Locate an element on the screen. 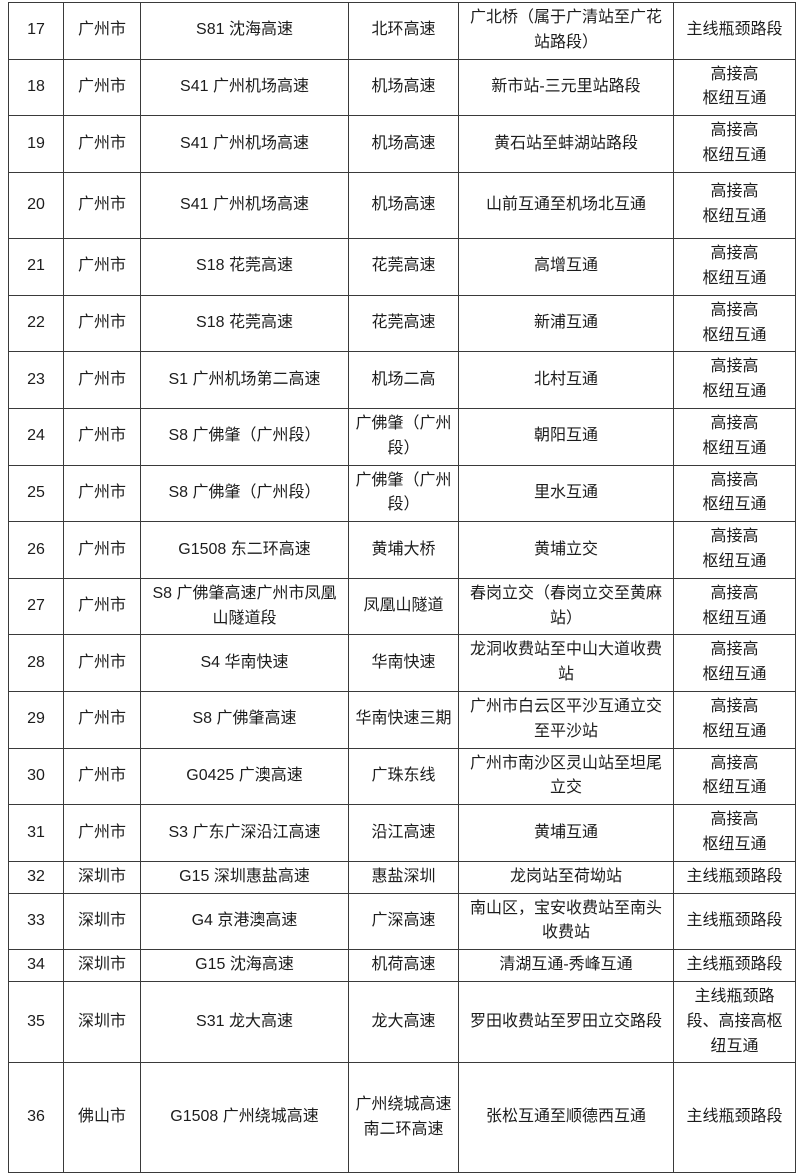 The image size is (800, 1173). table-row: 28 广州市 S4 华南快速 华南快速 龙洞收费站至中山大道收费站 高接高 枢纽互通 is located at coordinates (402, 663).